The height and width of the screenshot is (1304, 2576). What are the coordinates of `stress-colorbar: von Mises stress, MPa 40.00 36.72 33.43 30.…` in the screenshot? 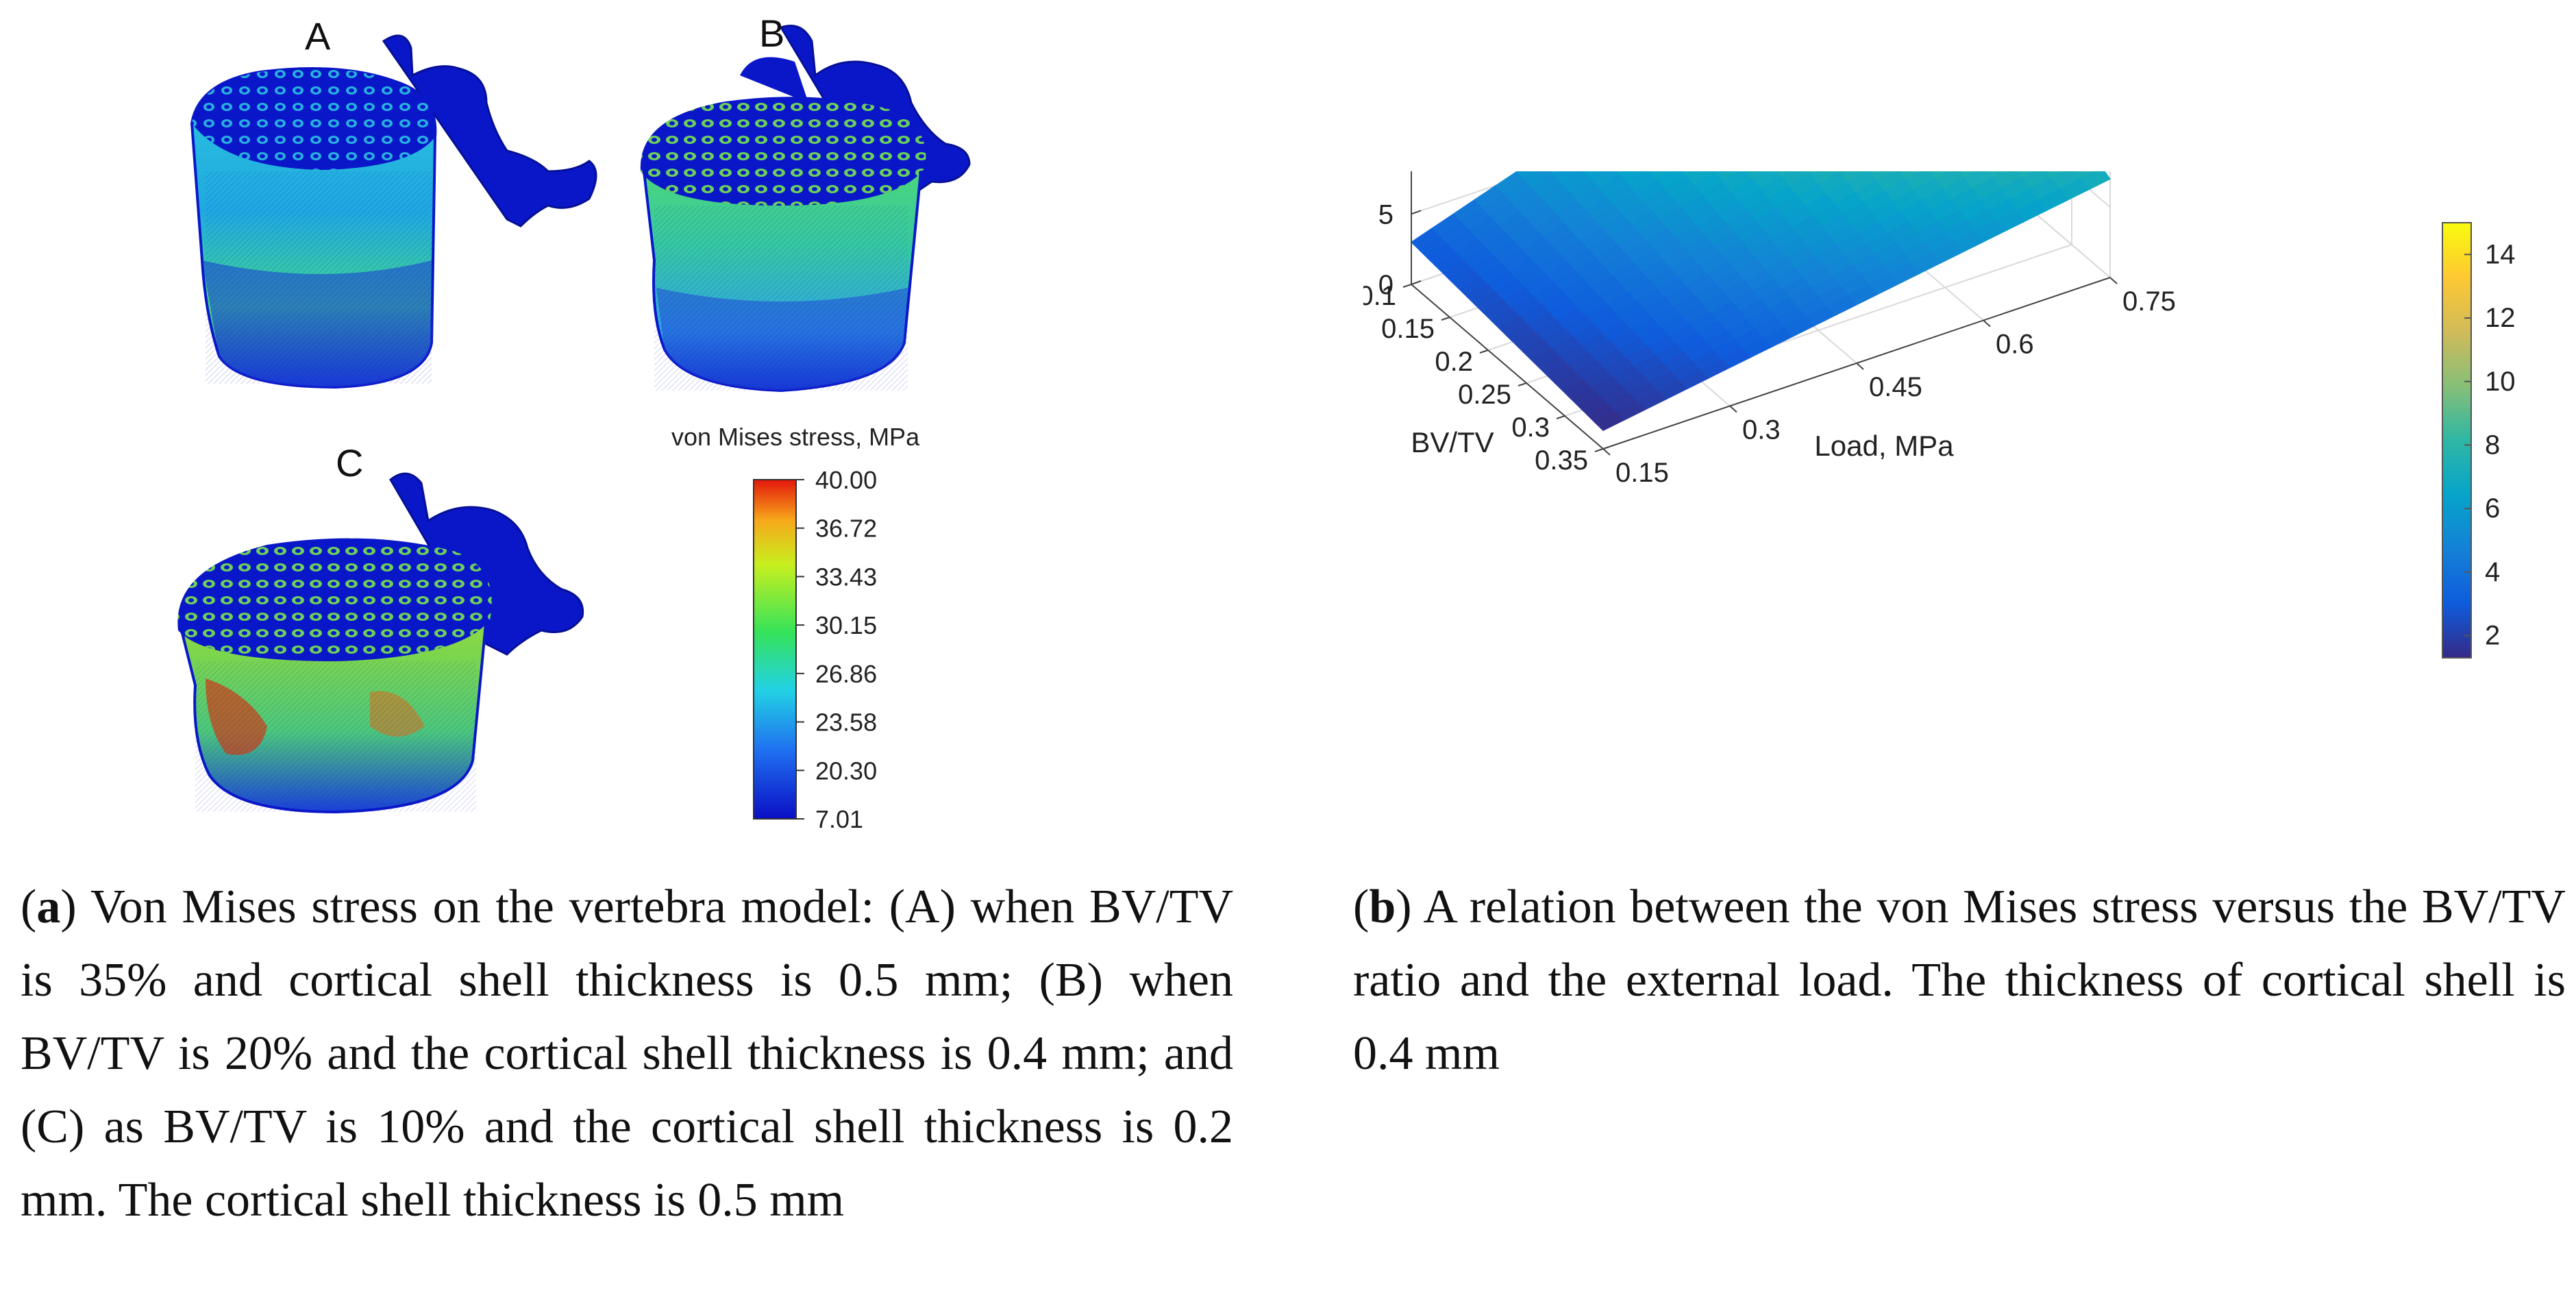 It's located at (795, 628).